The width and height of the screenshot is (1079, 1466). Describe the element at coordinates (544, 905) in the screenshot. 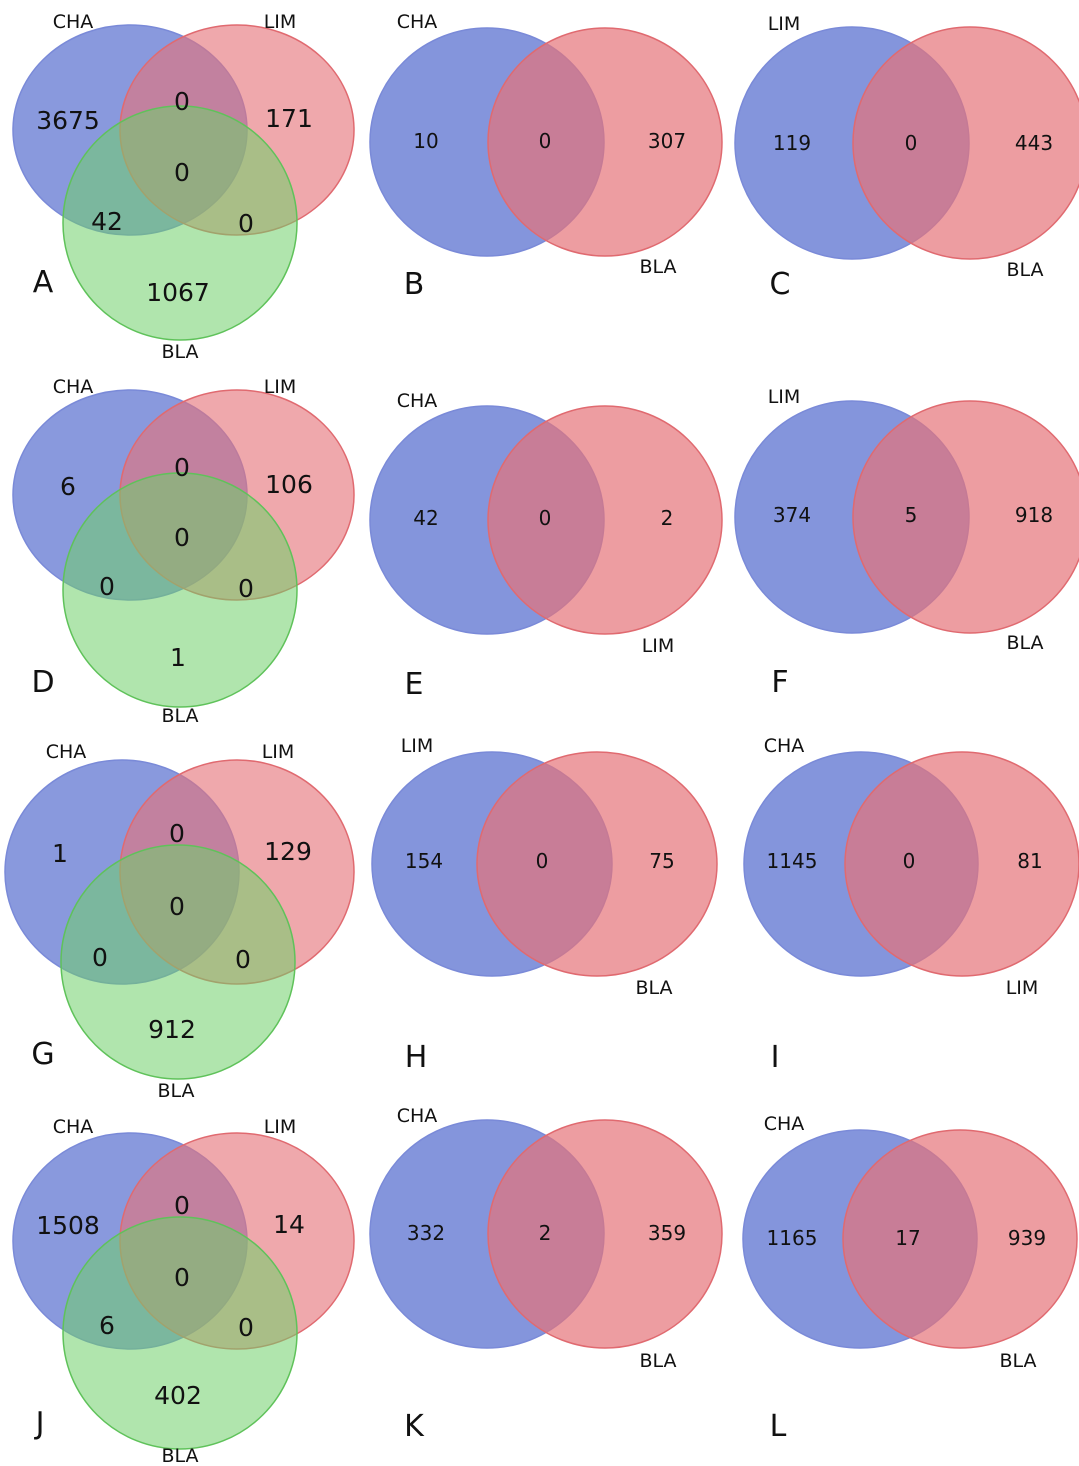

I see `venn-panel-h: LIM BLA 154 0 75 H` at that location.